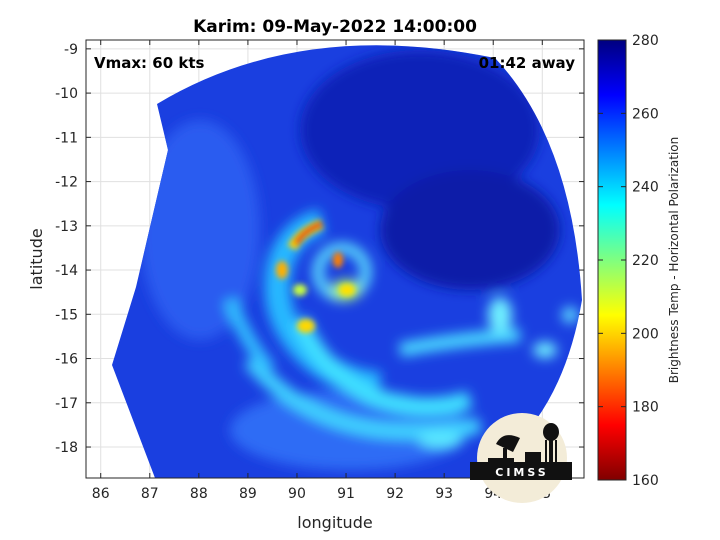 This screenshot has height=540, width=720. Describe the element at coordinates (248, 494) in the screenshot. I see `x-tick-label: 89` at that location.